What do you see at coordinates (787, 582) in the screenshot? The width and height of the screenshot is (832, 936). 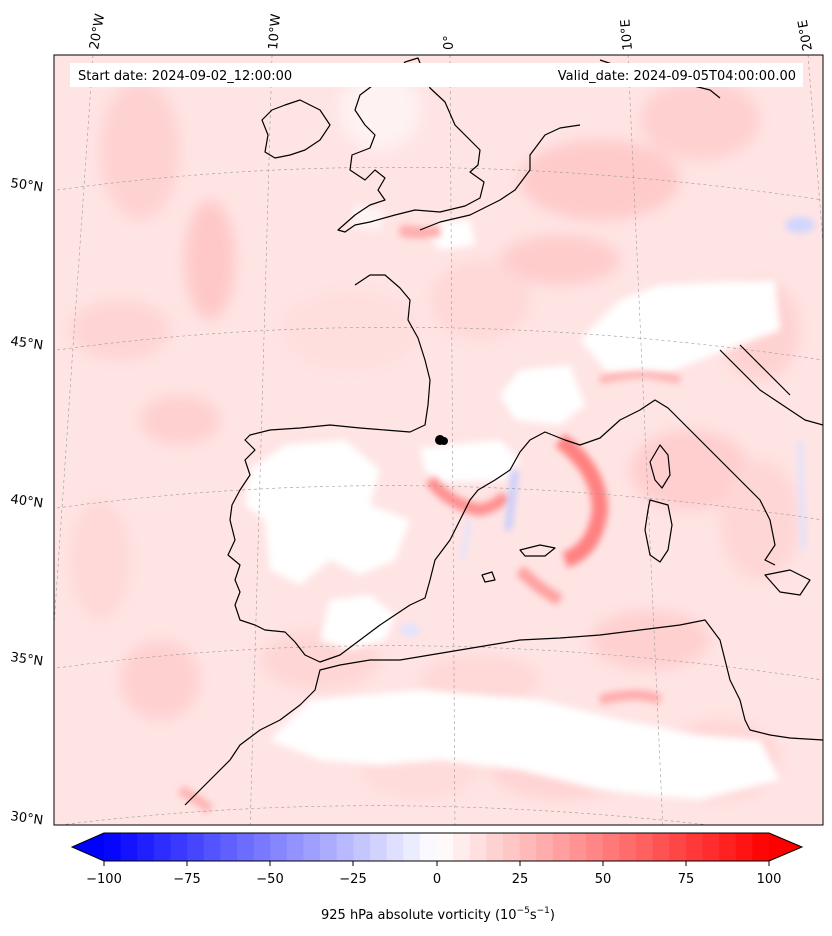 I see `coast-sicily` at bounding box center [787, 582].